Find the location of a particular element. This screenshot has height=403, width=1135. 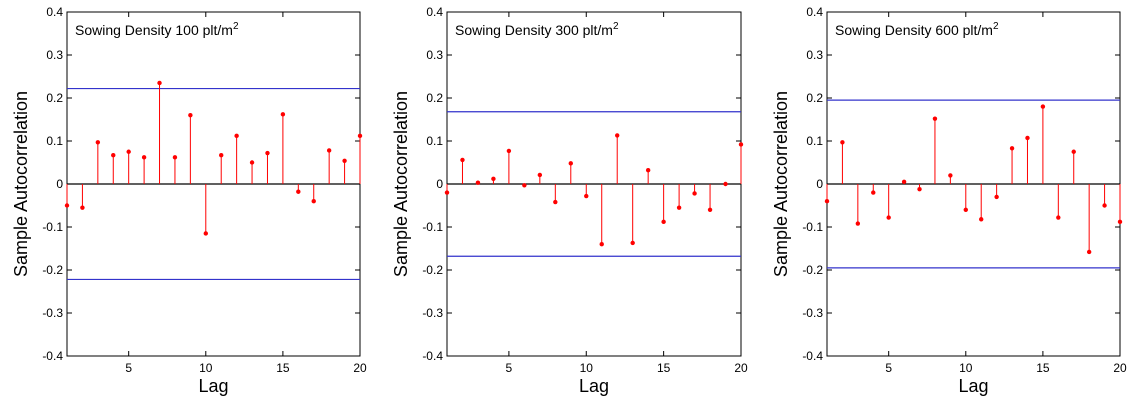

panel-title: Sowing Density 100 plt/m2 is located at coordinates (157, 29).